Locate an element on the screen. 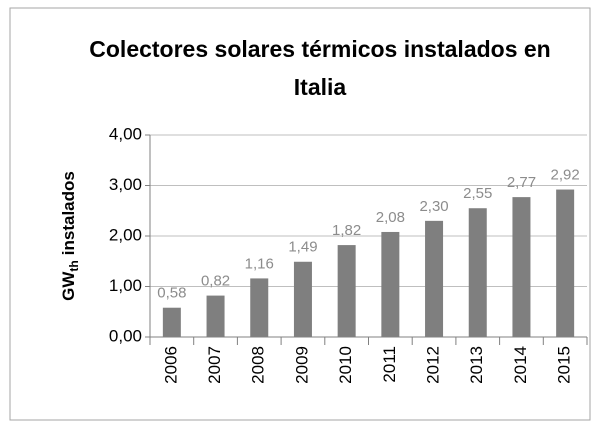 The height and width of the screenshot is (421, 603). y-label-sub: th is located at coordinates (74, 265).